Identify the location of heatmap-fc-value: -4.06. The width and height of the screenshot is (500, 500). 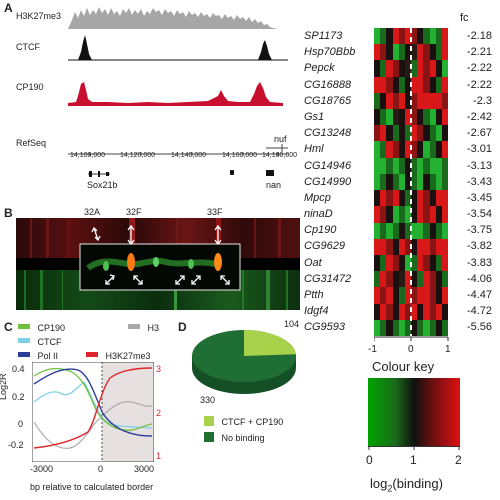
(479, 278).